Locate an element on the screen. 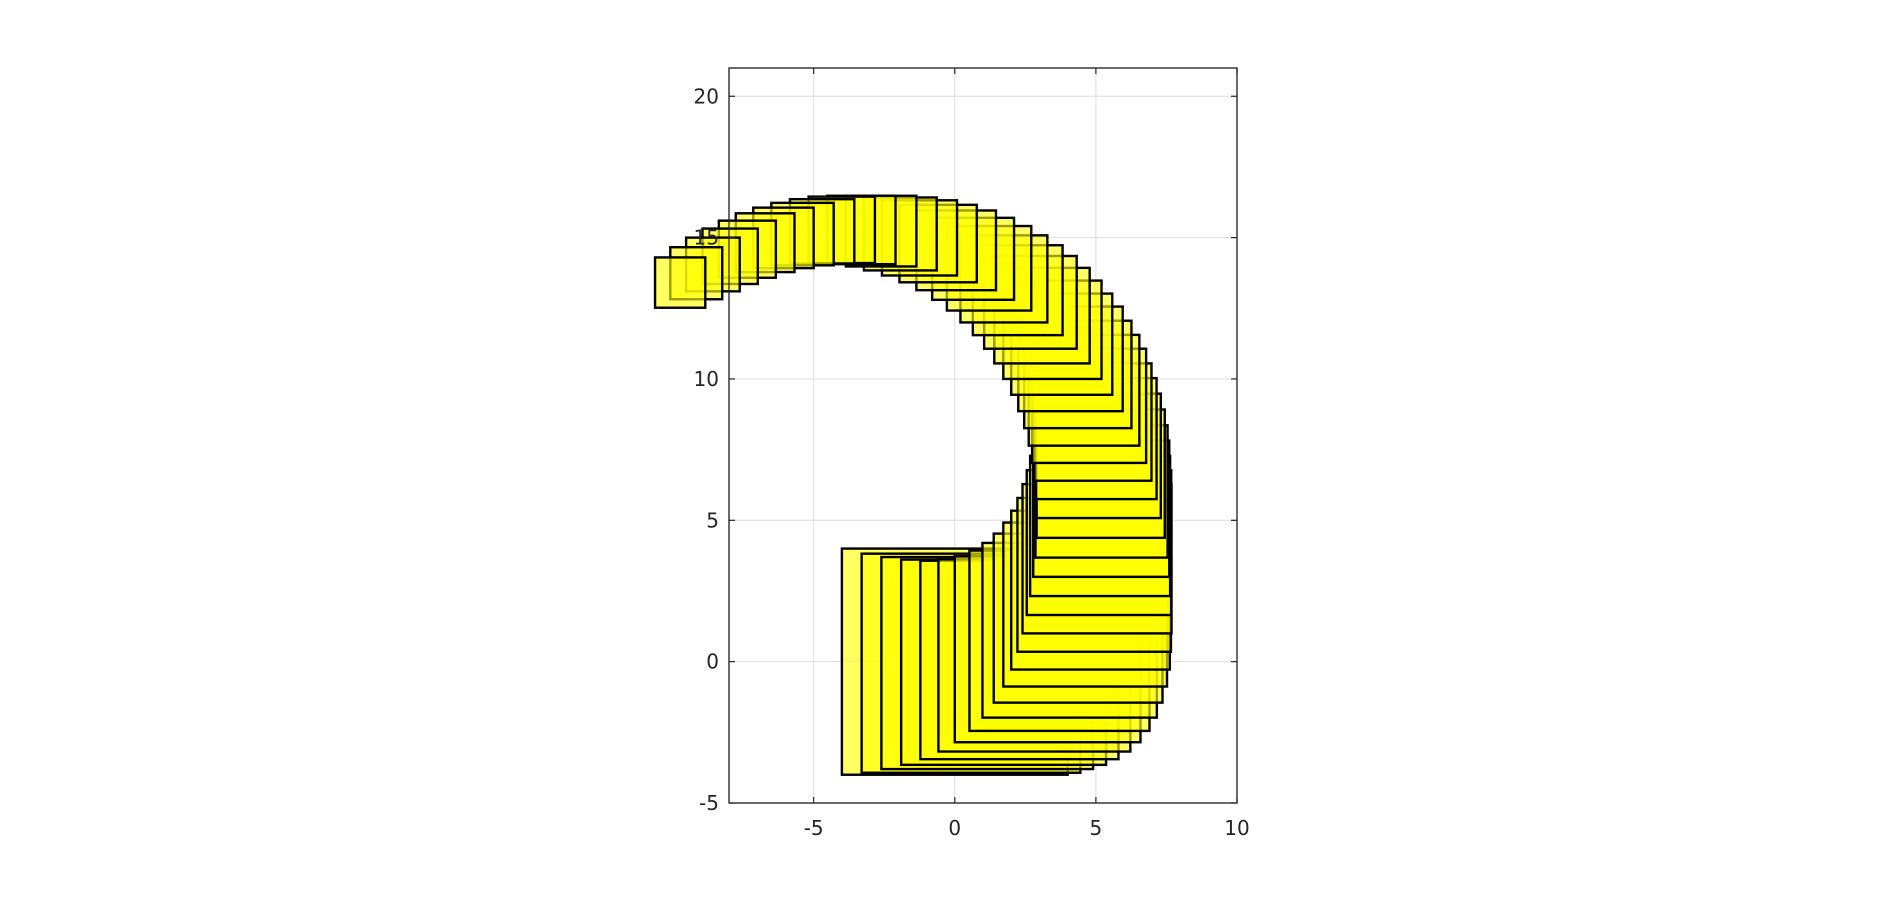 The width and height of the screenshot is (1897, 903). y-tick-label: 10 is located at coordinates (706, 379).